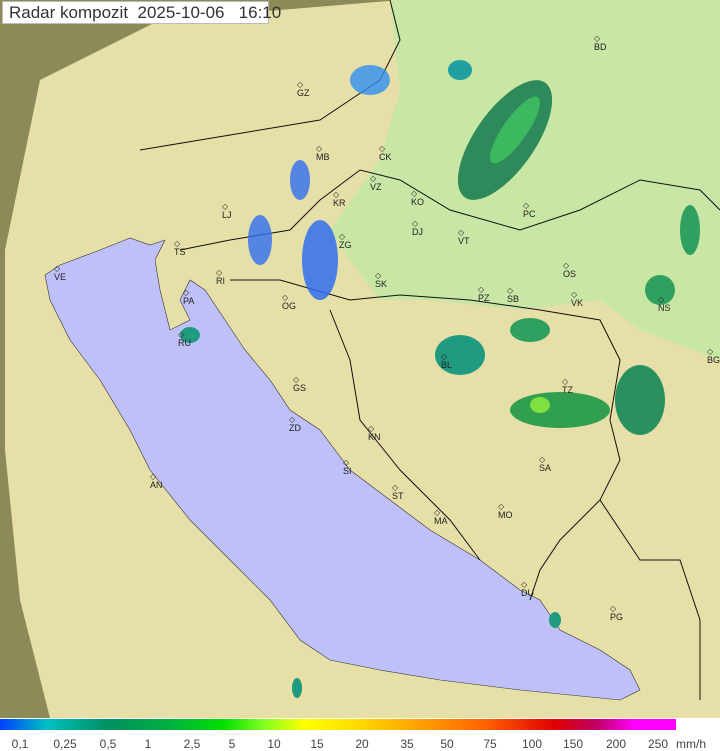  Describe the element at coordinates (664, 304) in the screenshot. I see `city-label-ns: ◇ NS` at that location.